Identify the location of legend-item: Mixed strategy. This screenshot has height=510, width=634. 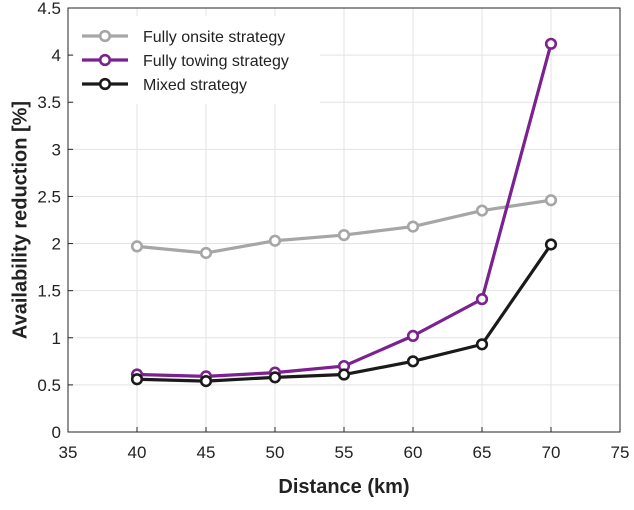
(164, 85).